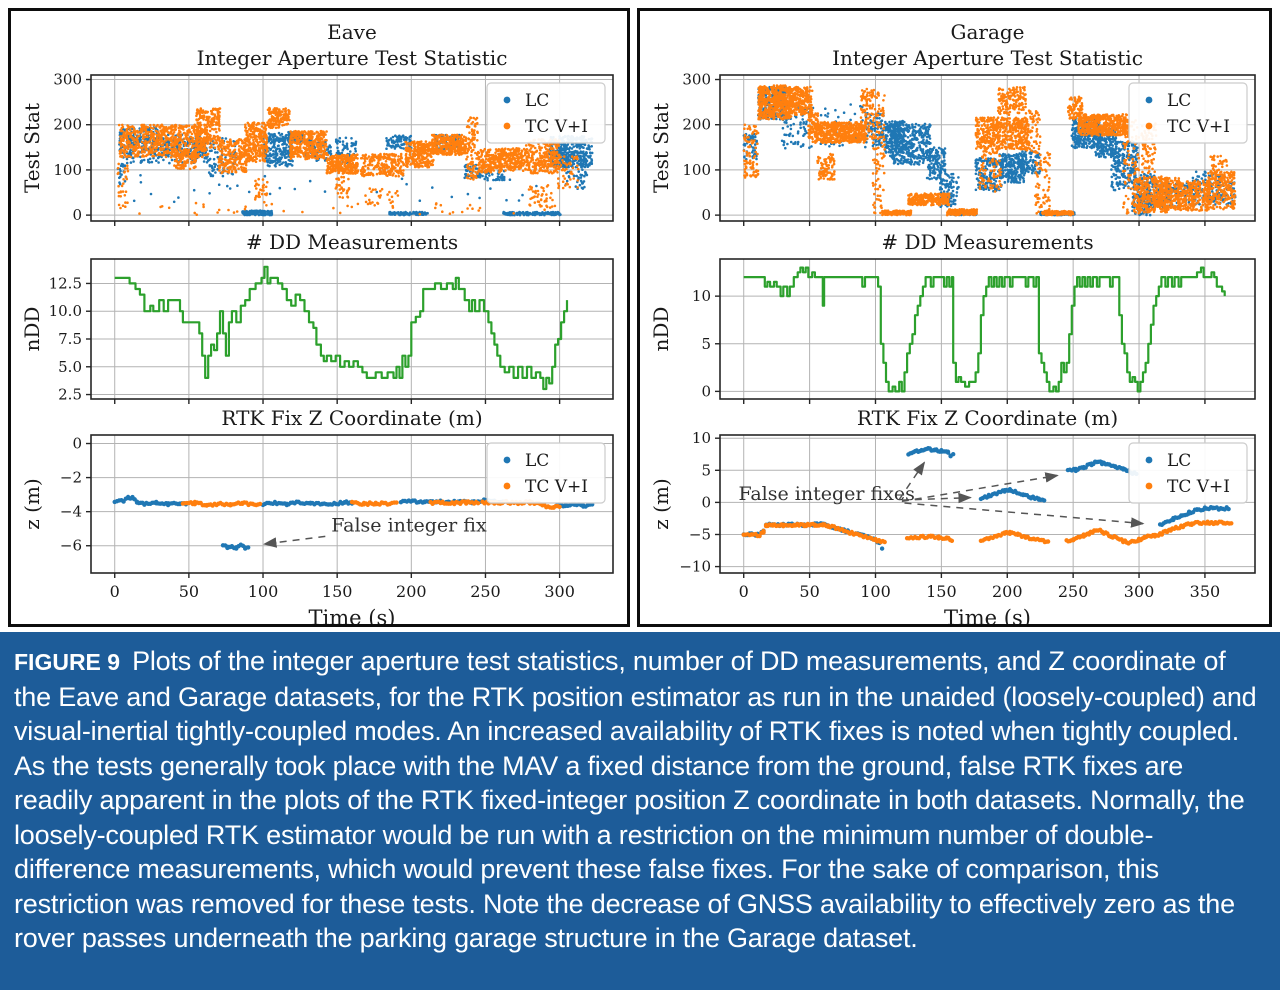 The width and height of the screenshot is (1280, 1000). I want to click on svg-text: False integer fixes, so click(826, 494).